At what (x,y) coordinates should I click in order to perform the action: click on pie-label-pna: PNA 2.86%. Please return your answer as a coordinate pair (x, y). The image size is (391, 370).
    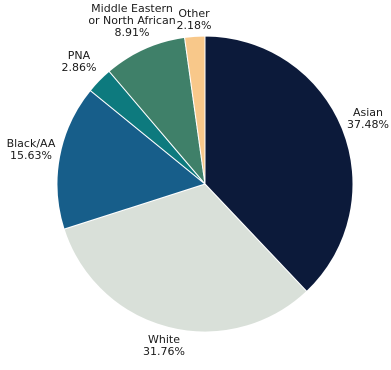
    Looking at the image, I should click on (79, 61).